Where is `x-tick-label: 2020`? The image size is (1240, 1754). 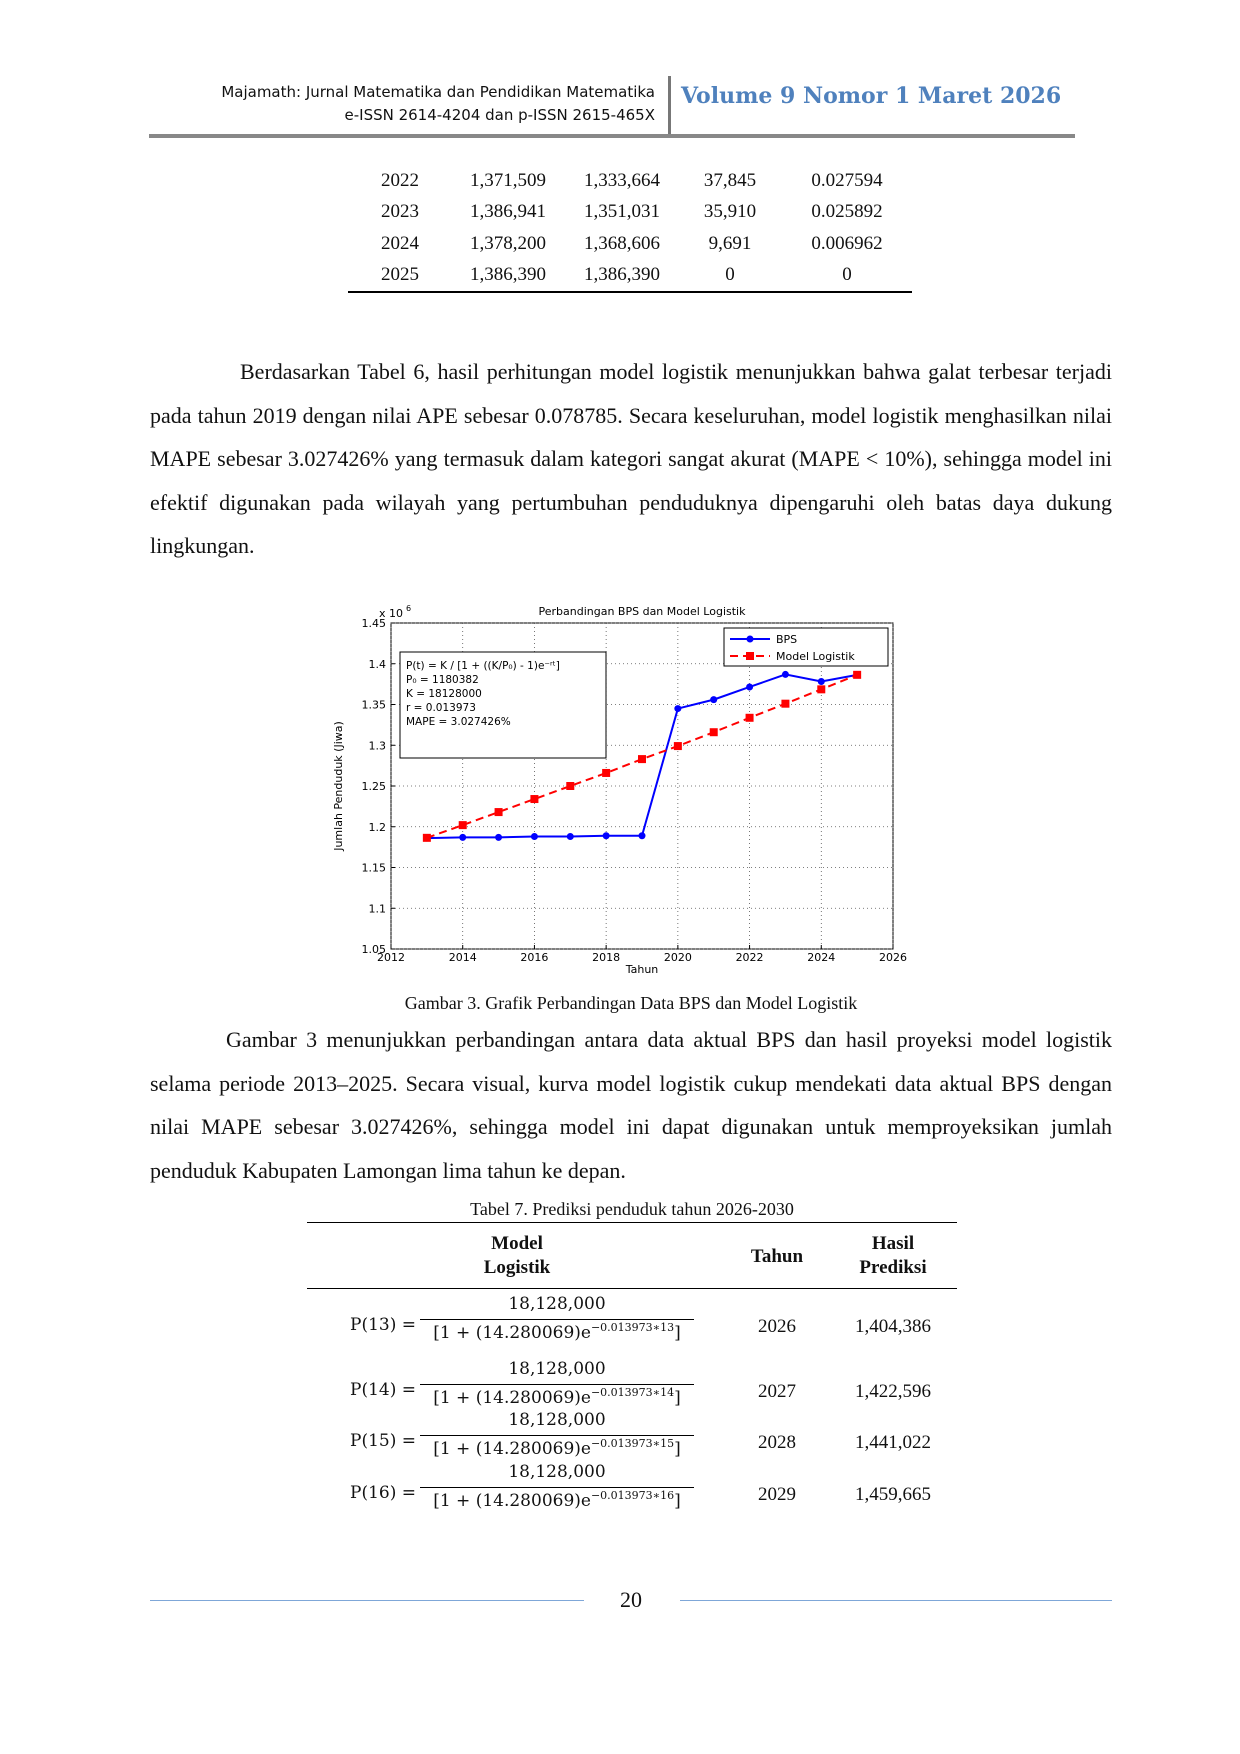 x-tick-label: 2020 is located at coordinates (678, 957).